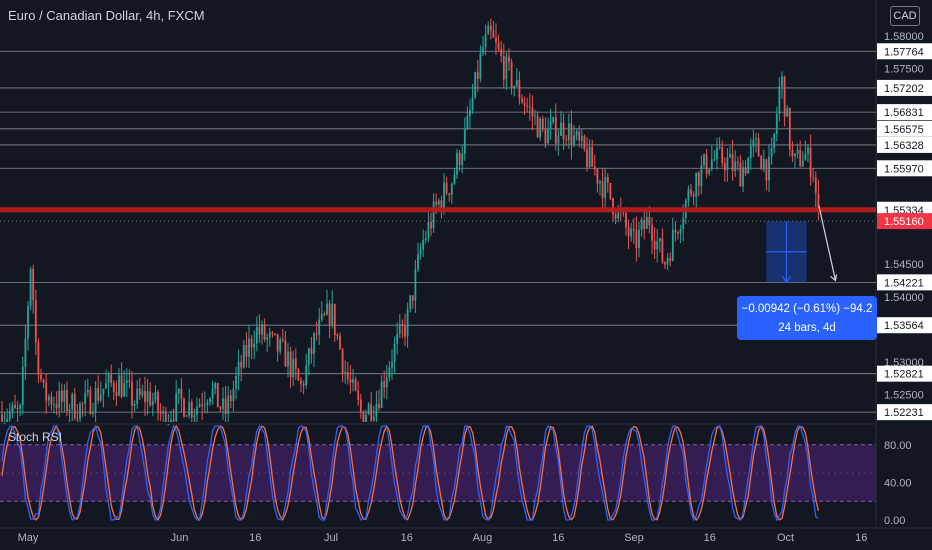  I want to click on price-axis-label: 1.56328, so click(904, 146).